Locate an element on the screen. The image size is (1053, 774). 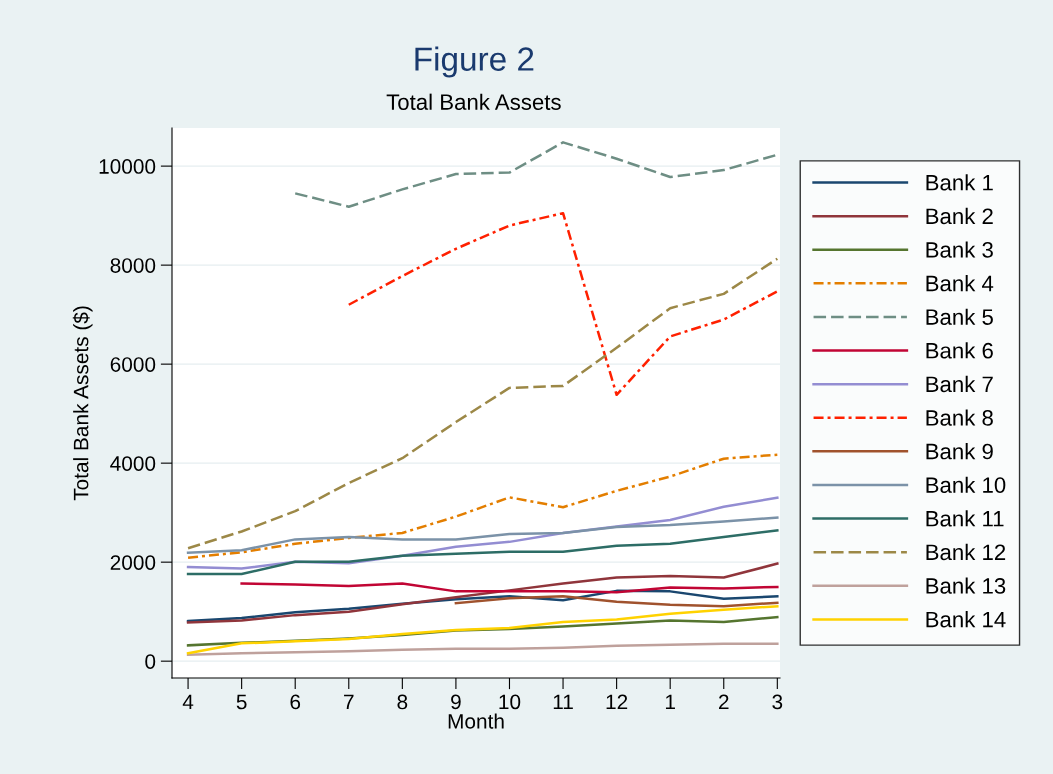
x-tick-label: 5 is located at coordinates (241, 702).